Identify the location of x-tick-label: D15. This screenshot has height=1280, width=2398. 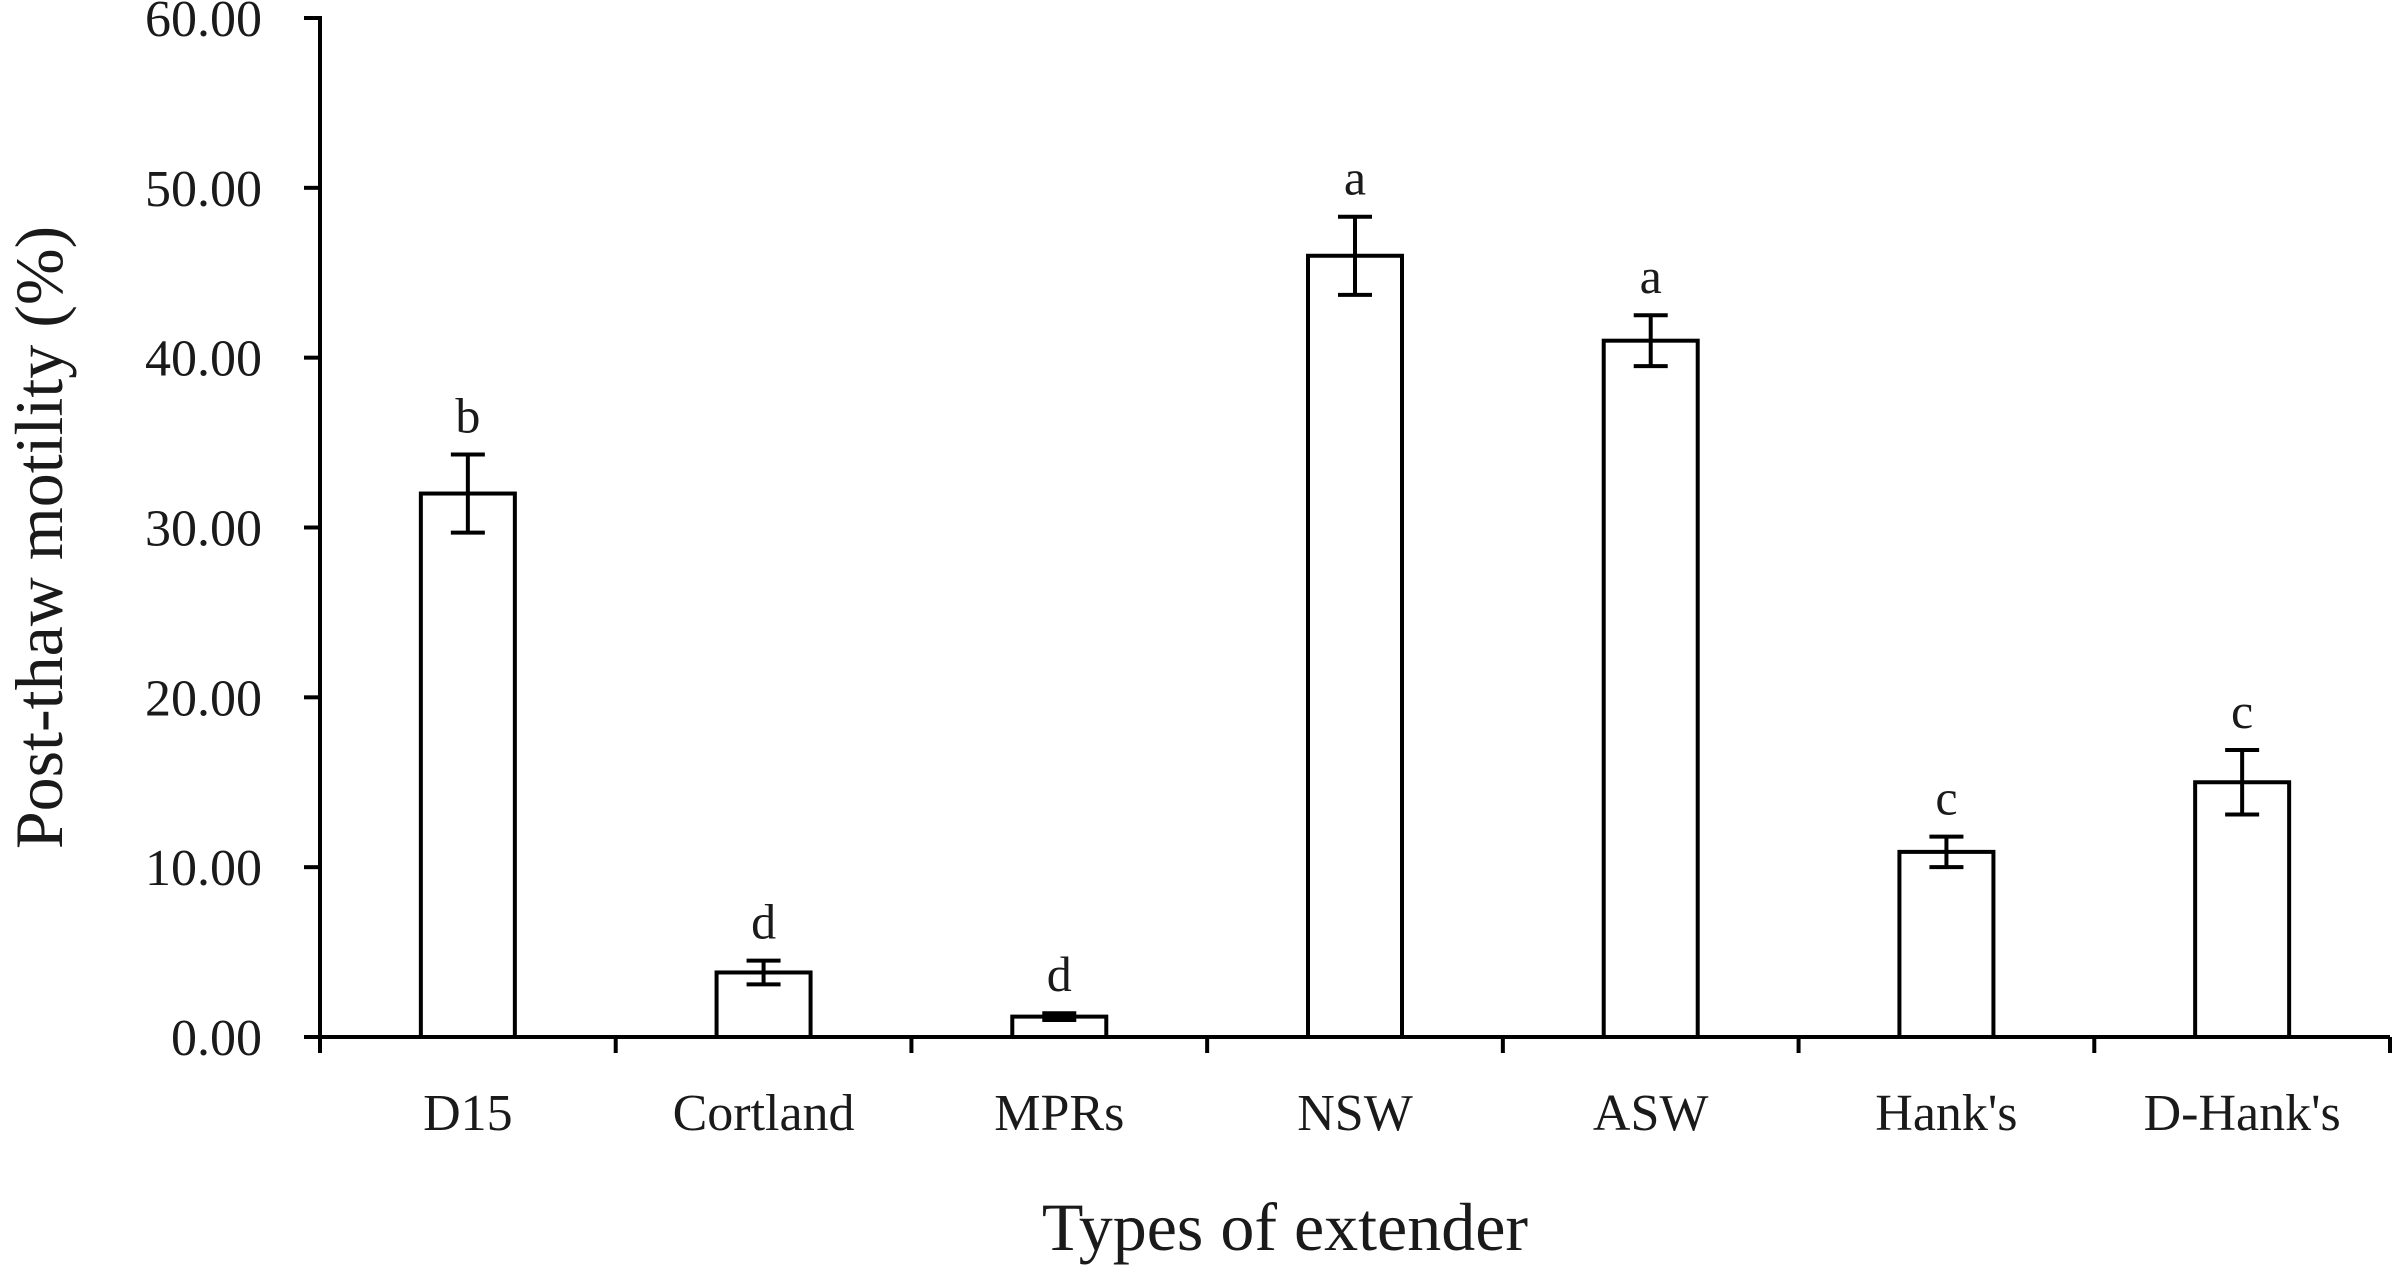
(468, 1113).